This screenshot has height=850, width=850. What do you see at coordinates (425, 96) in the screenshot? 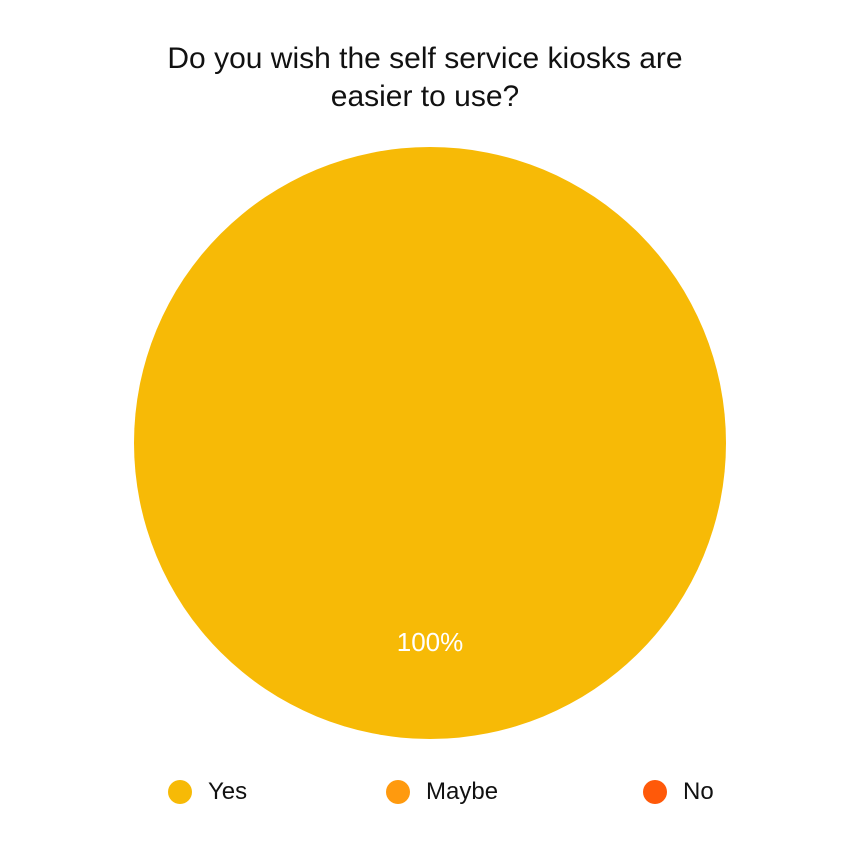
I see `chart-title-line-2: easier to use?` at bounding box center [425, 96].